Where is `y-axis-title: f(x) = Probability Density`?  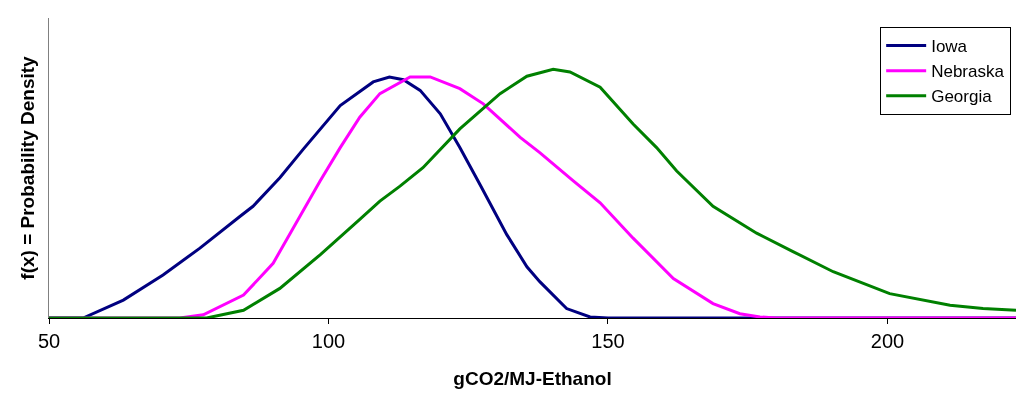 y-axis-title: f(x) = Probability Density is located at coordinates (27, 167).